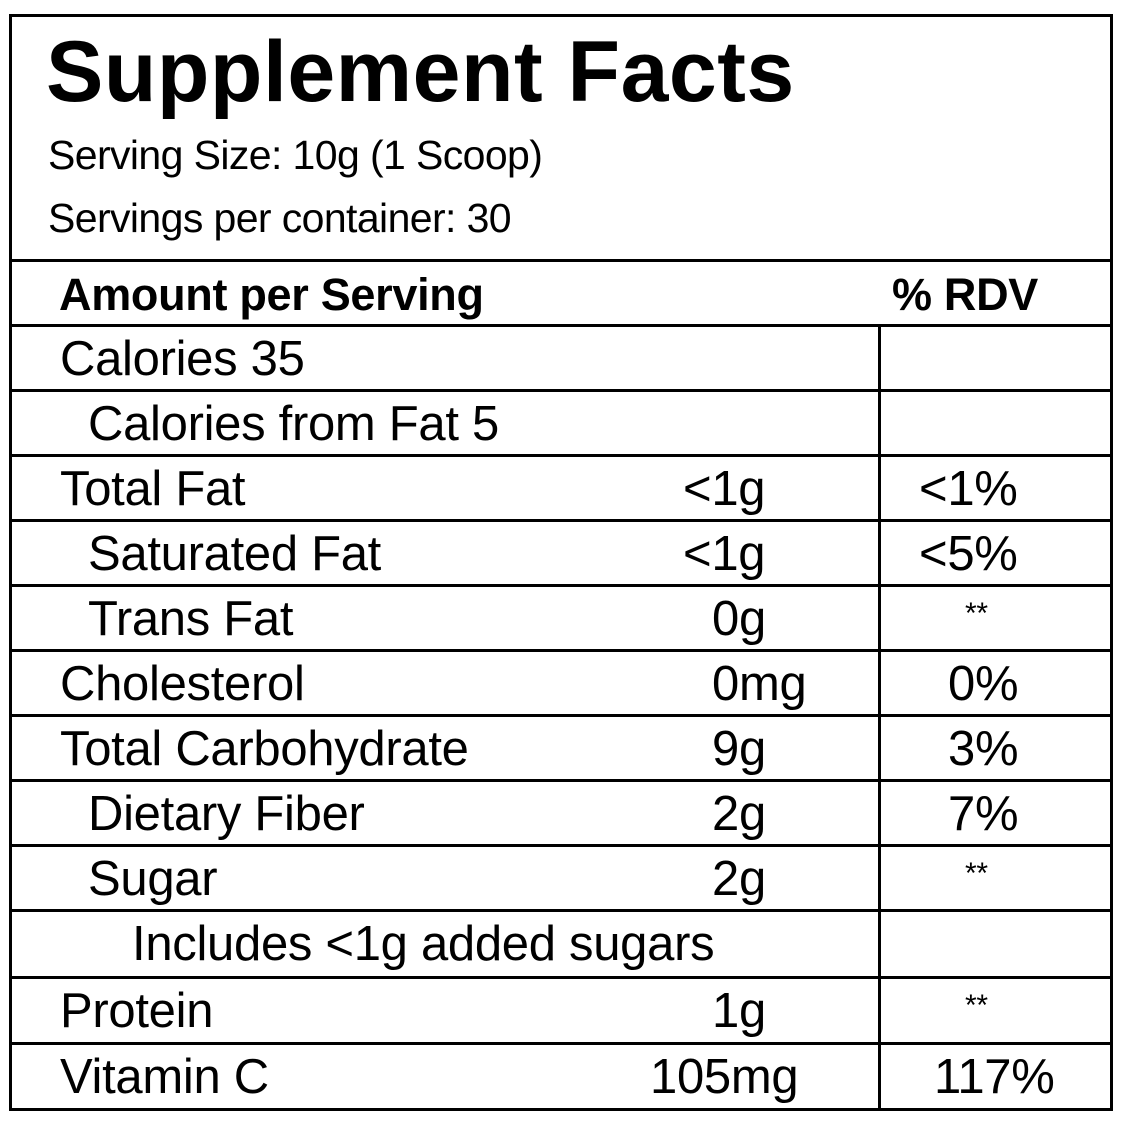 Image resolution: width=1124 pixels, height=1124 pixels. What do you see at coordinates (983, 814) in the screenshot?
I see `nutrient-rdv: 7%` at bounding box center [983, 814].